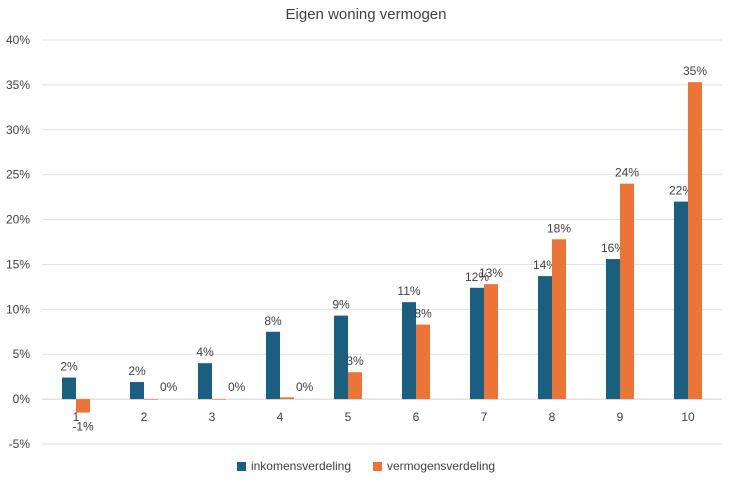 The width and height of the screenshot is (732, 488). I want to click on y-tick-label-2: 5%, so click(22, 354).